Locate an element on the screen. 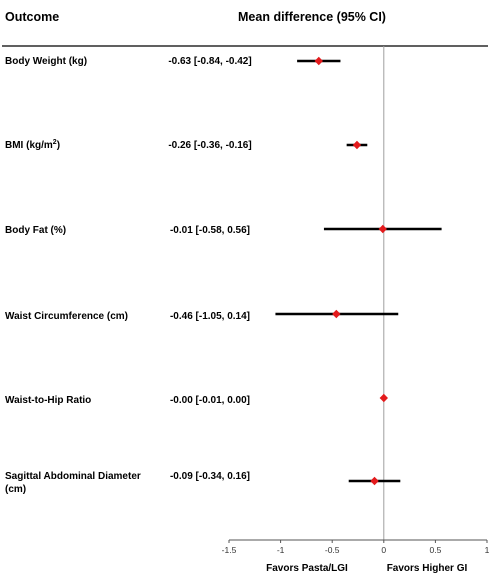 This screenshot has height=582, width=490. outcome-label: Body Weight (kg) is located at coordinates (46, 61).